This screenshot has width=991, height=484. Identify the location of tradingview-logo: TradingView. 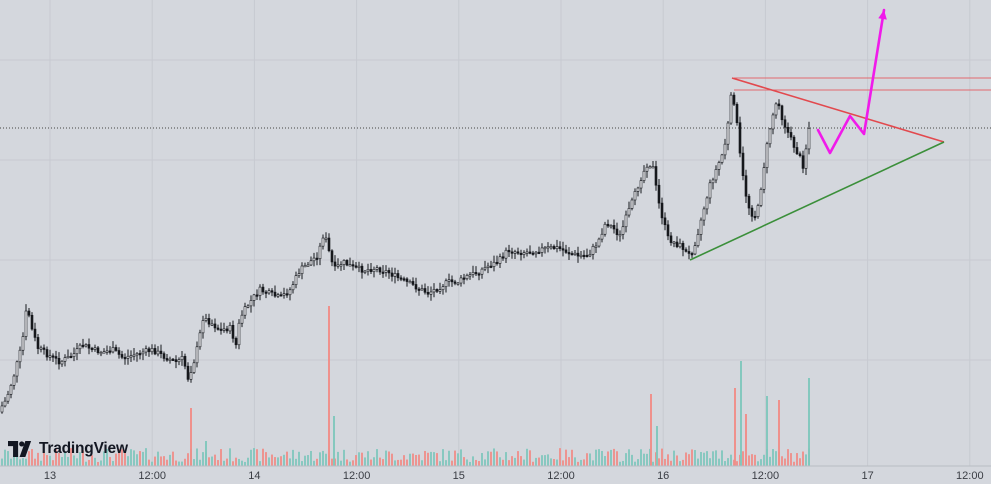
(68, 449).